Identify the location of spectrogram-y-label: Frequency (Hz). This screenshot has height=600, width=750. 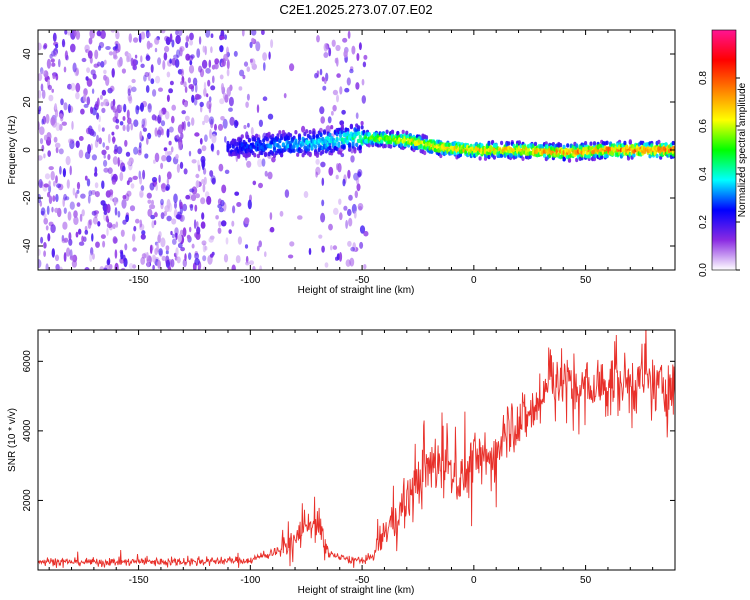
(12, 150).